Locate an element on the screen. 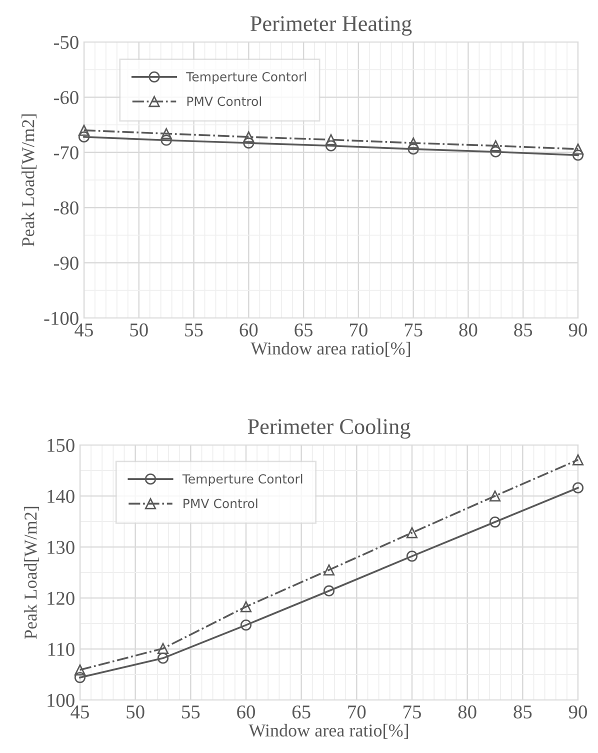  y-tick-label: 120 is located at coordinates (61, 598).